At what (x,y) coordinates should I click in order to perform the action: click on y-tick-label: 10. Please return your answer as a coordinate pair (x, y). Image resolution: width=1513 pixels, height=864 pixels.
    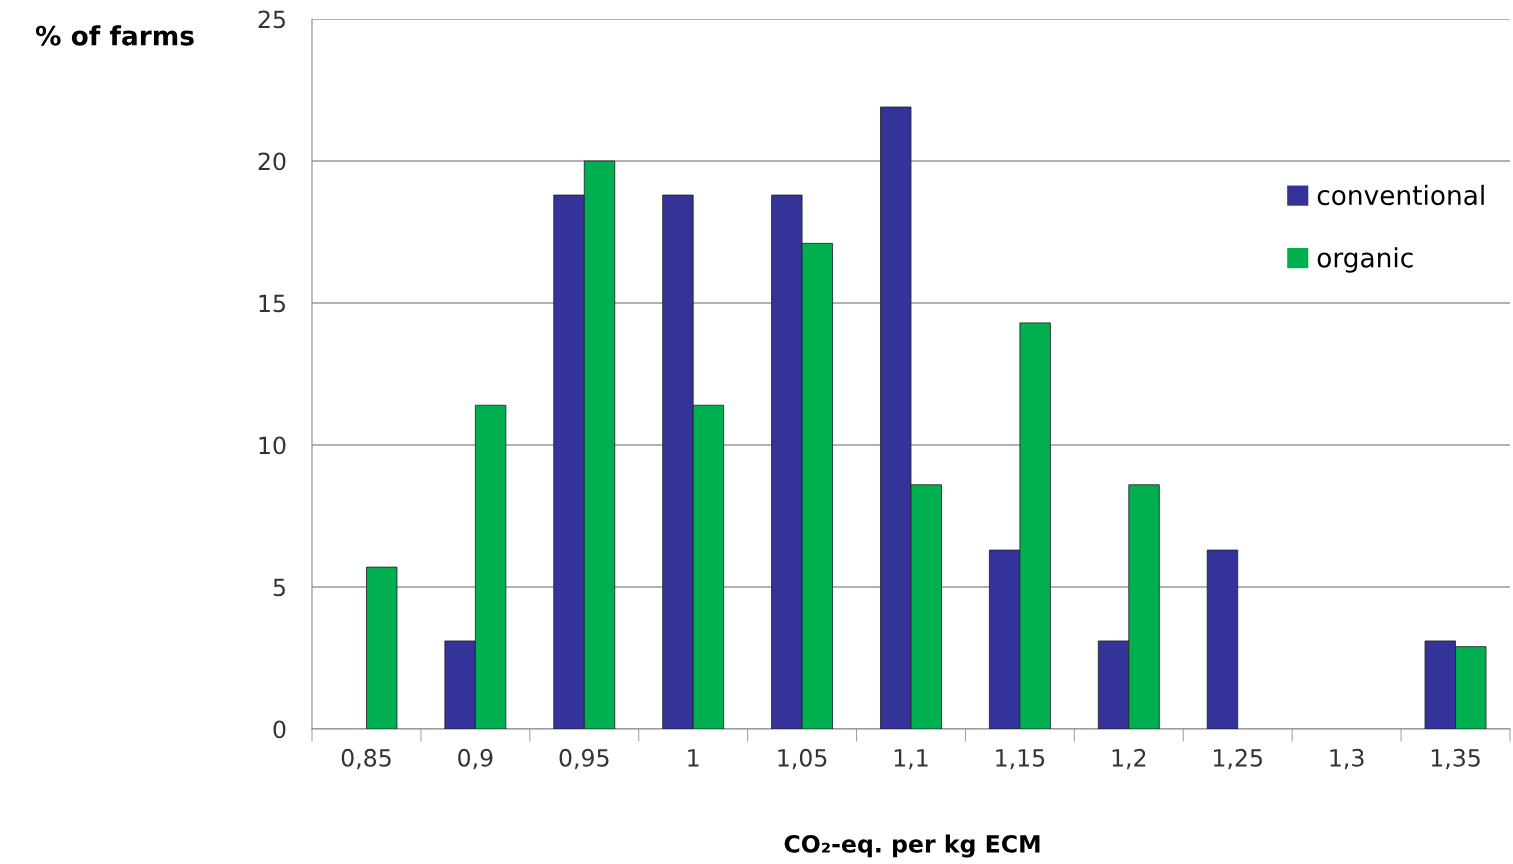
    Looking at the image, I should click on (272, 445).